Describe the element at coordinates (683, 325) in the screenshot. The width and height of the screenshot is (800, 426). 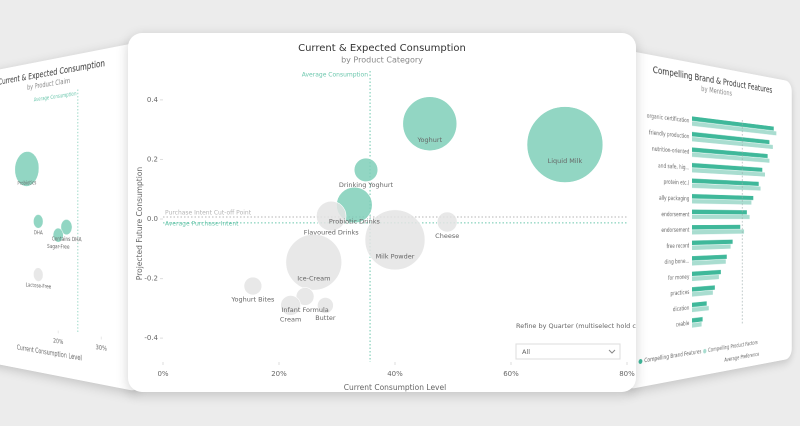
I see `category-label: ceable` at that location.